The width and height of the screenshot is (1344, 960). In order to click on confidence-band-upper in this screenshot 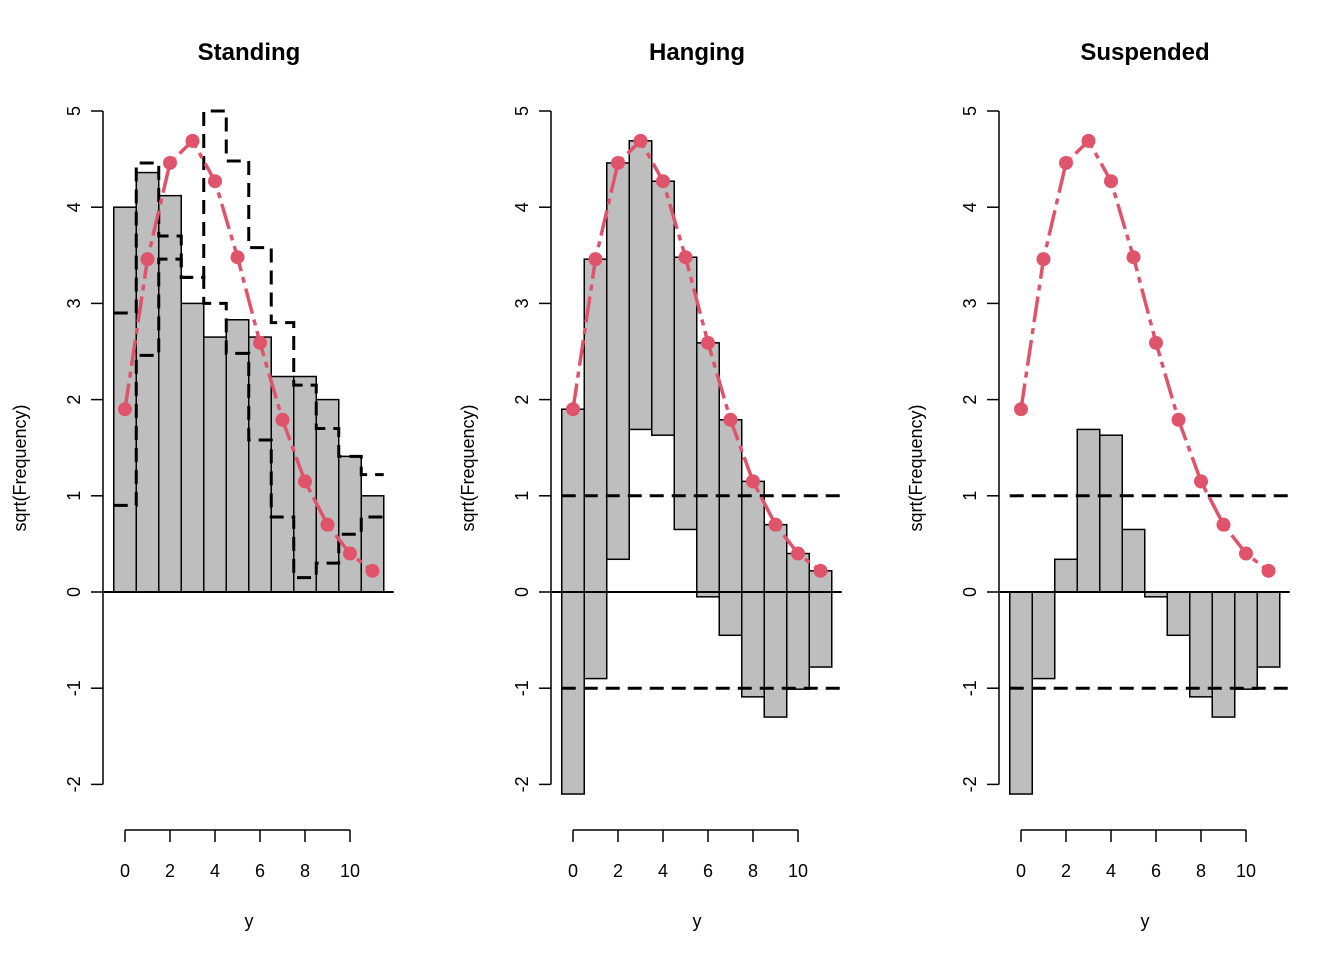, I will do `click(248, 293)`.